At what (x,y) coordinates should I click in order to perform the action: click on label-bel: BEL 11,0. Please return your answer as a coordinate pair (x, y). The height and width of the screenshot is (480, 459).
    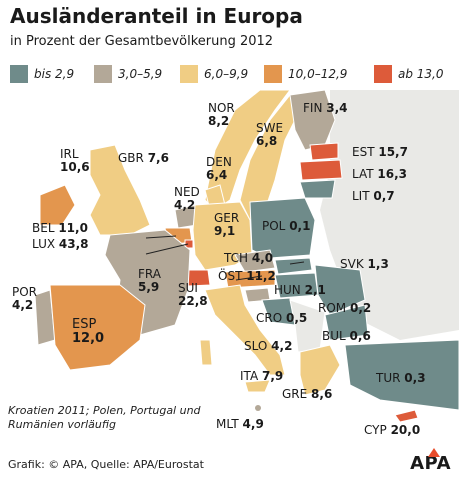
    Looking at the image, I should click on (60, 228).